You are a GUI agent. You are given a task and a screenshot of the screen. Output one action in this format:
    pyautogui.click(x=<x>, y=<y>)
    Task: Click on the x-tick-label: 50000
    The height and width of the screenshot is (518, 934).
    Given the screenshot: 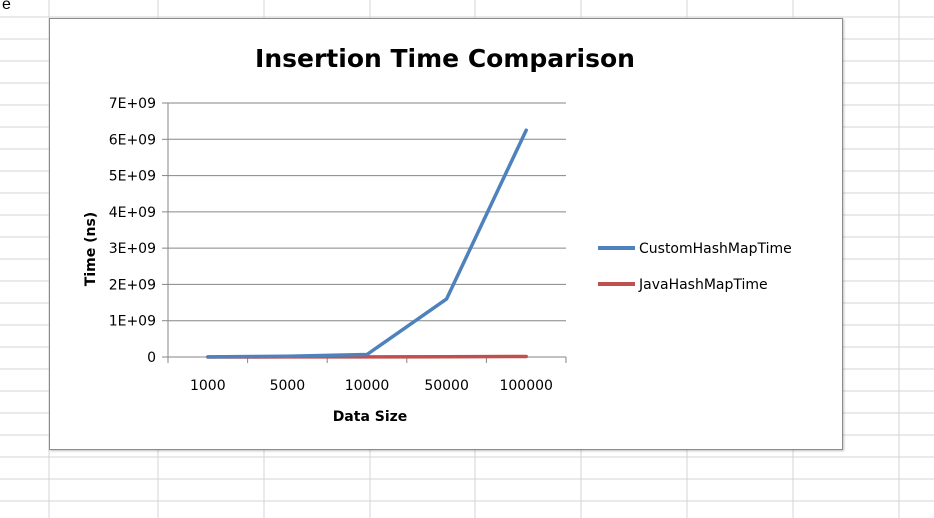 What is the action you would take?
    pyautogui.click(x=446, y=386)
    